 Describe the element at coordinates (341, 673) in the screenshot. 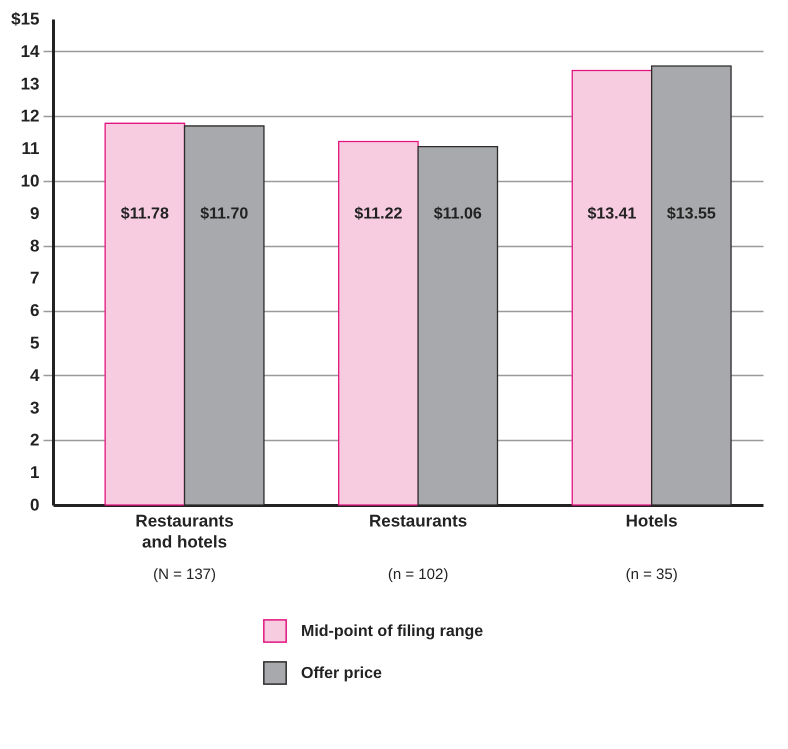

I see `legend-label: Offer price` at that location.